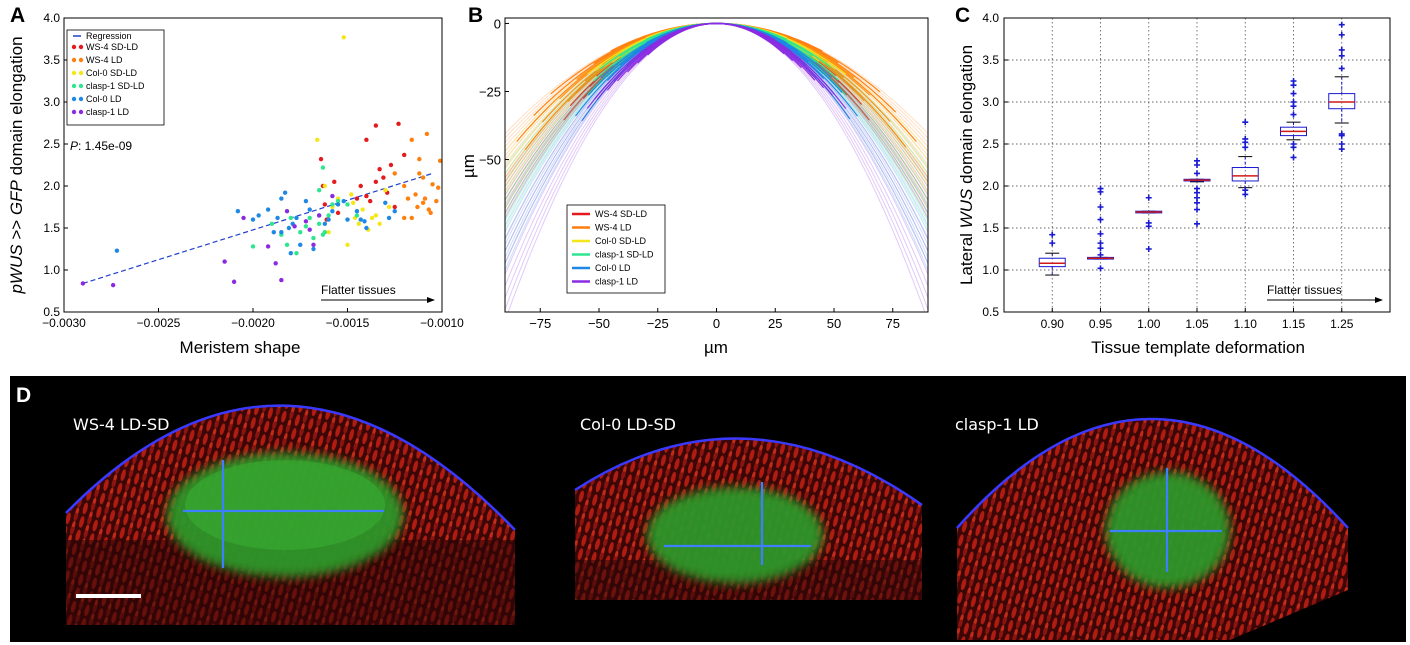  I want to click on y-axis-label: Lateral WUS domain elongation, so click(966, 165).